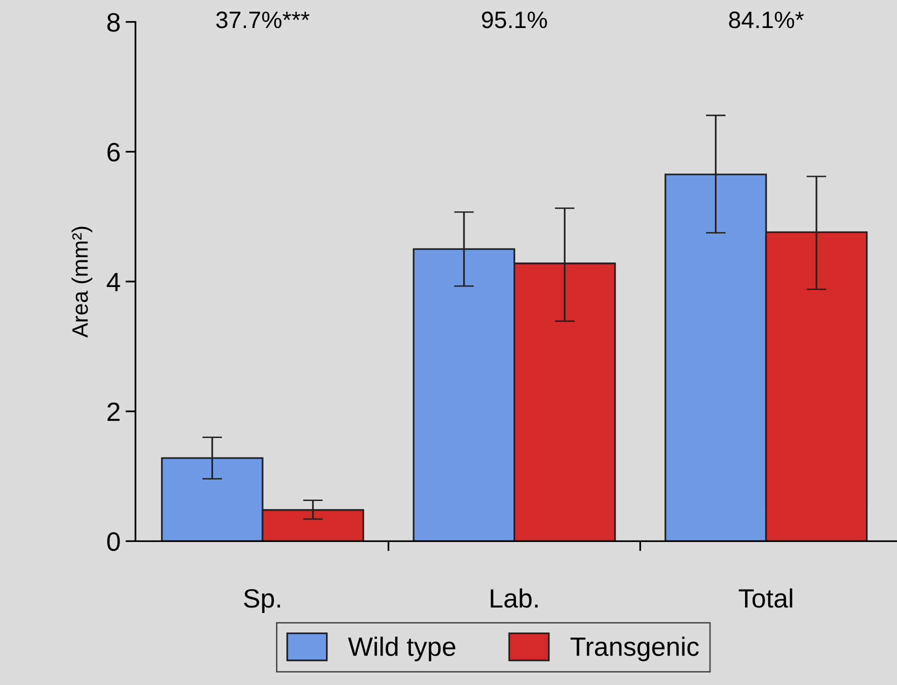  What do you see at coordinates (402, 649) in the screenshot?
I see `legend-label: Wild type` at bounding box center [402, 649].